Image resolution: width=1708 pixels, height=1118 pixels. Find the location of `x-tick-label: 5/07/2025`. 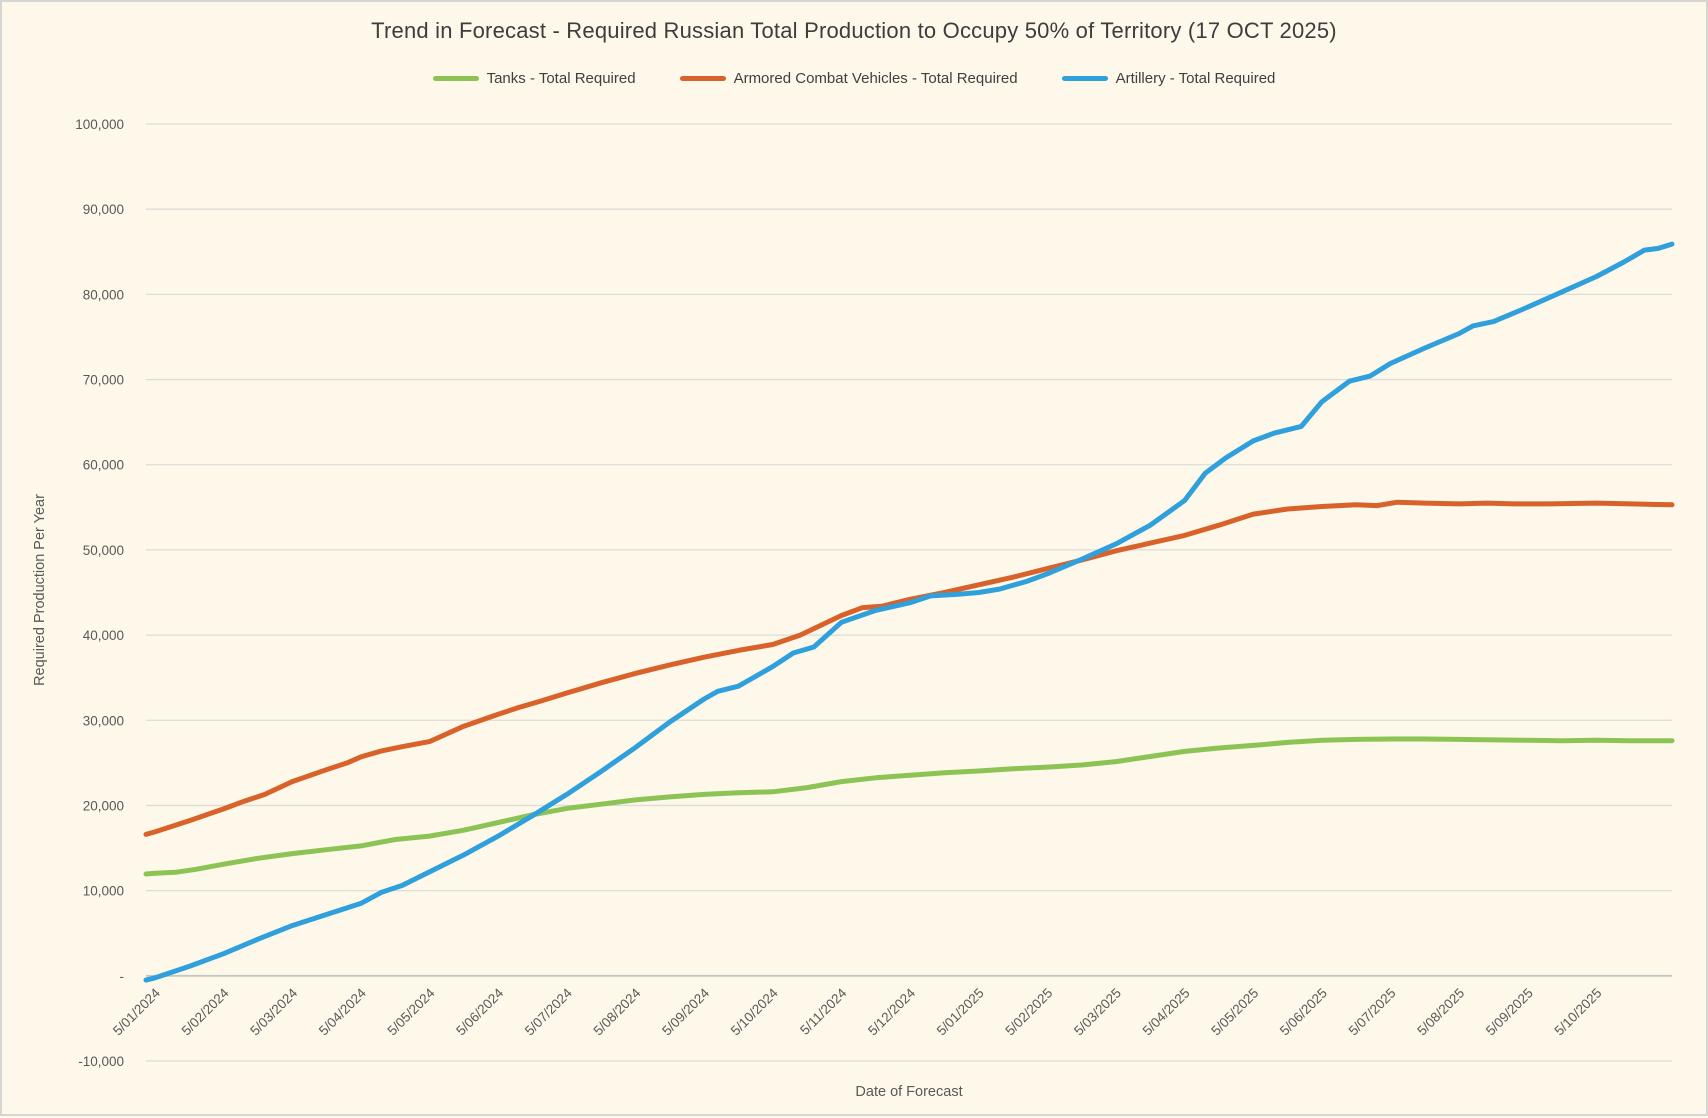

x-tick-label: 5/07/2025 is located at coordinates (1372, 1011).